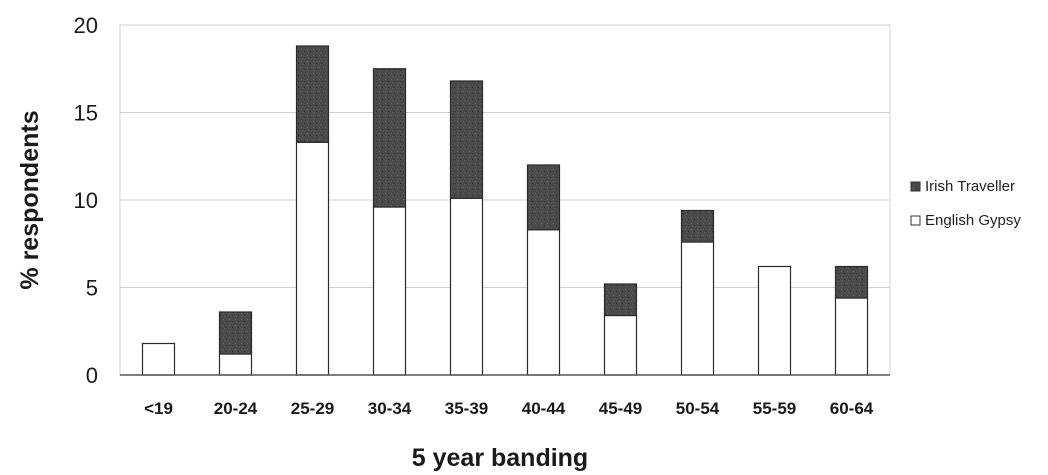  I want to click on y-tick-label: 10, so click(86, 200).